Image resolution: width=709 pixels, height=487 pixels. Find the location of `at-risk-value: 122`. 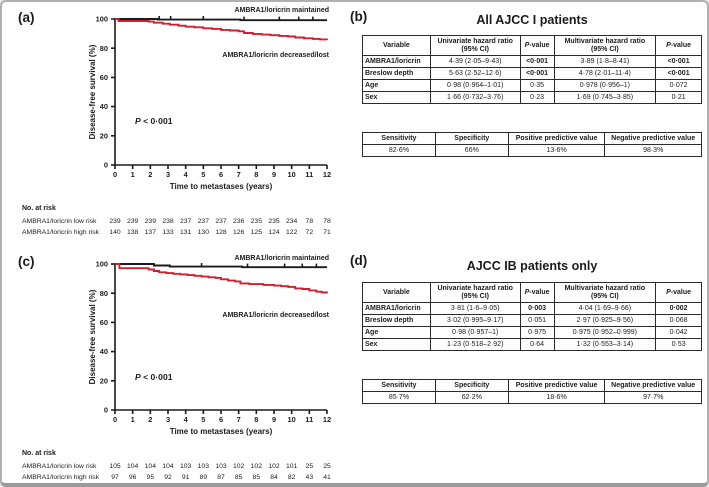

at-risk-value: 122 is located at coordinates (292, 232).